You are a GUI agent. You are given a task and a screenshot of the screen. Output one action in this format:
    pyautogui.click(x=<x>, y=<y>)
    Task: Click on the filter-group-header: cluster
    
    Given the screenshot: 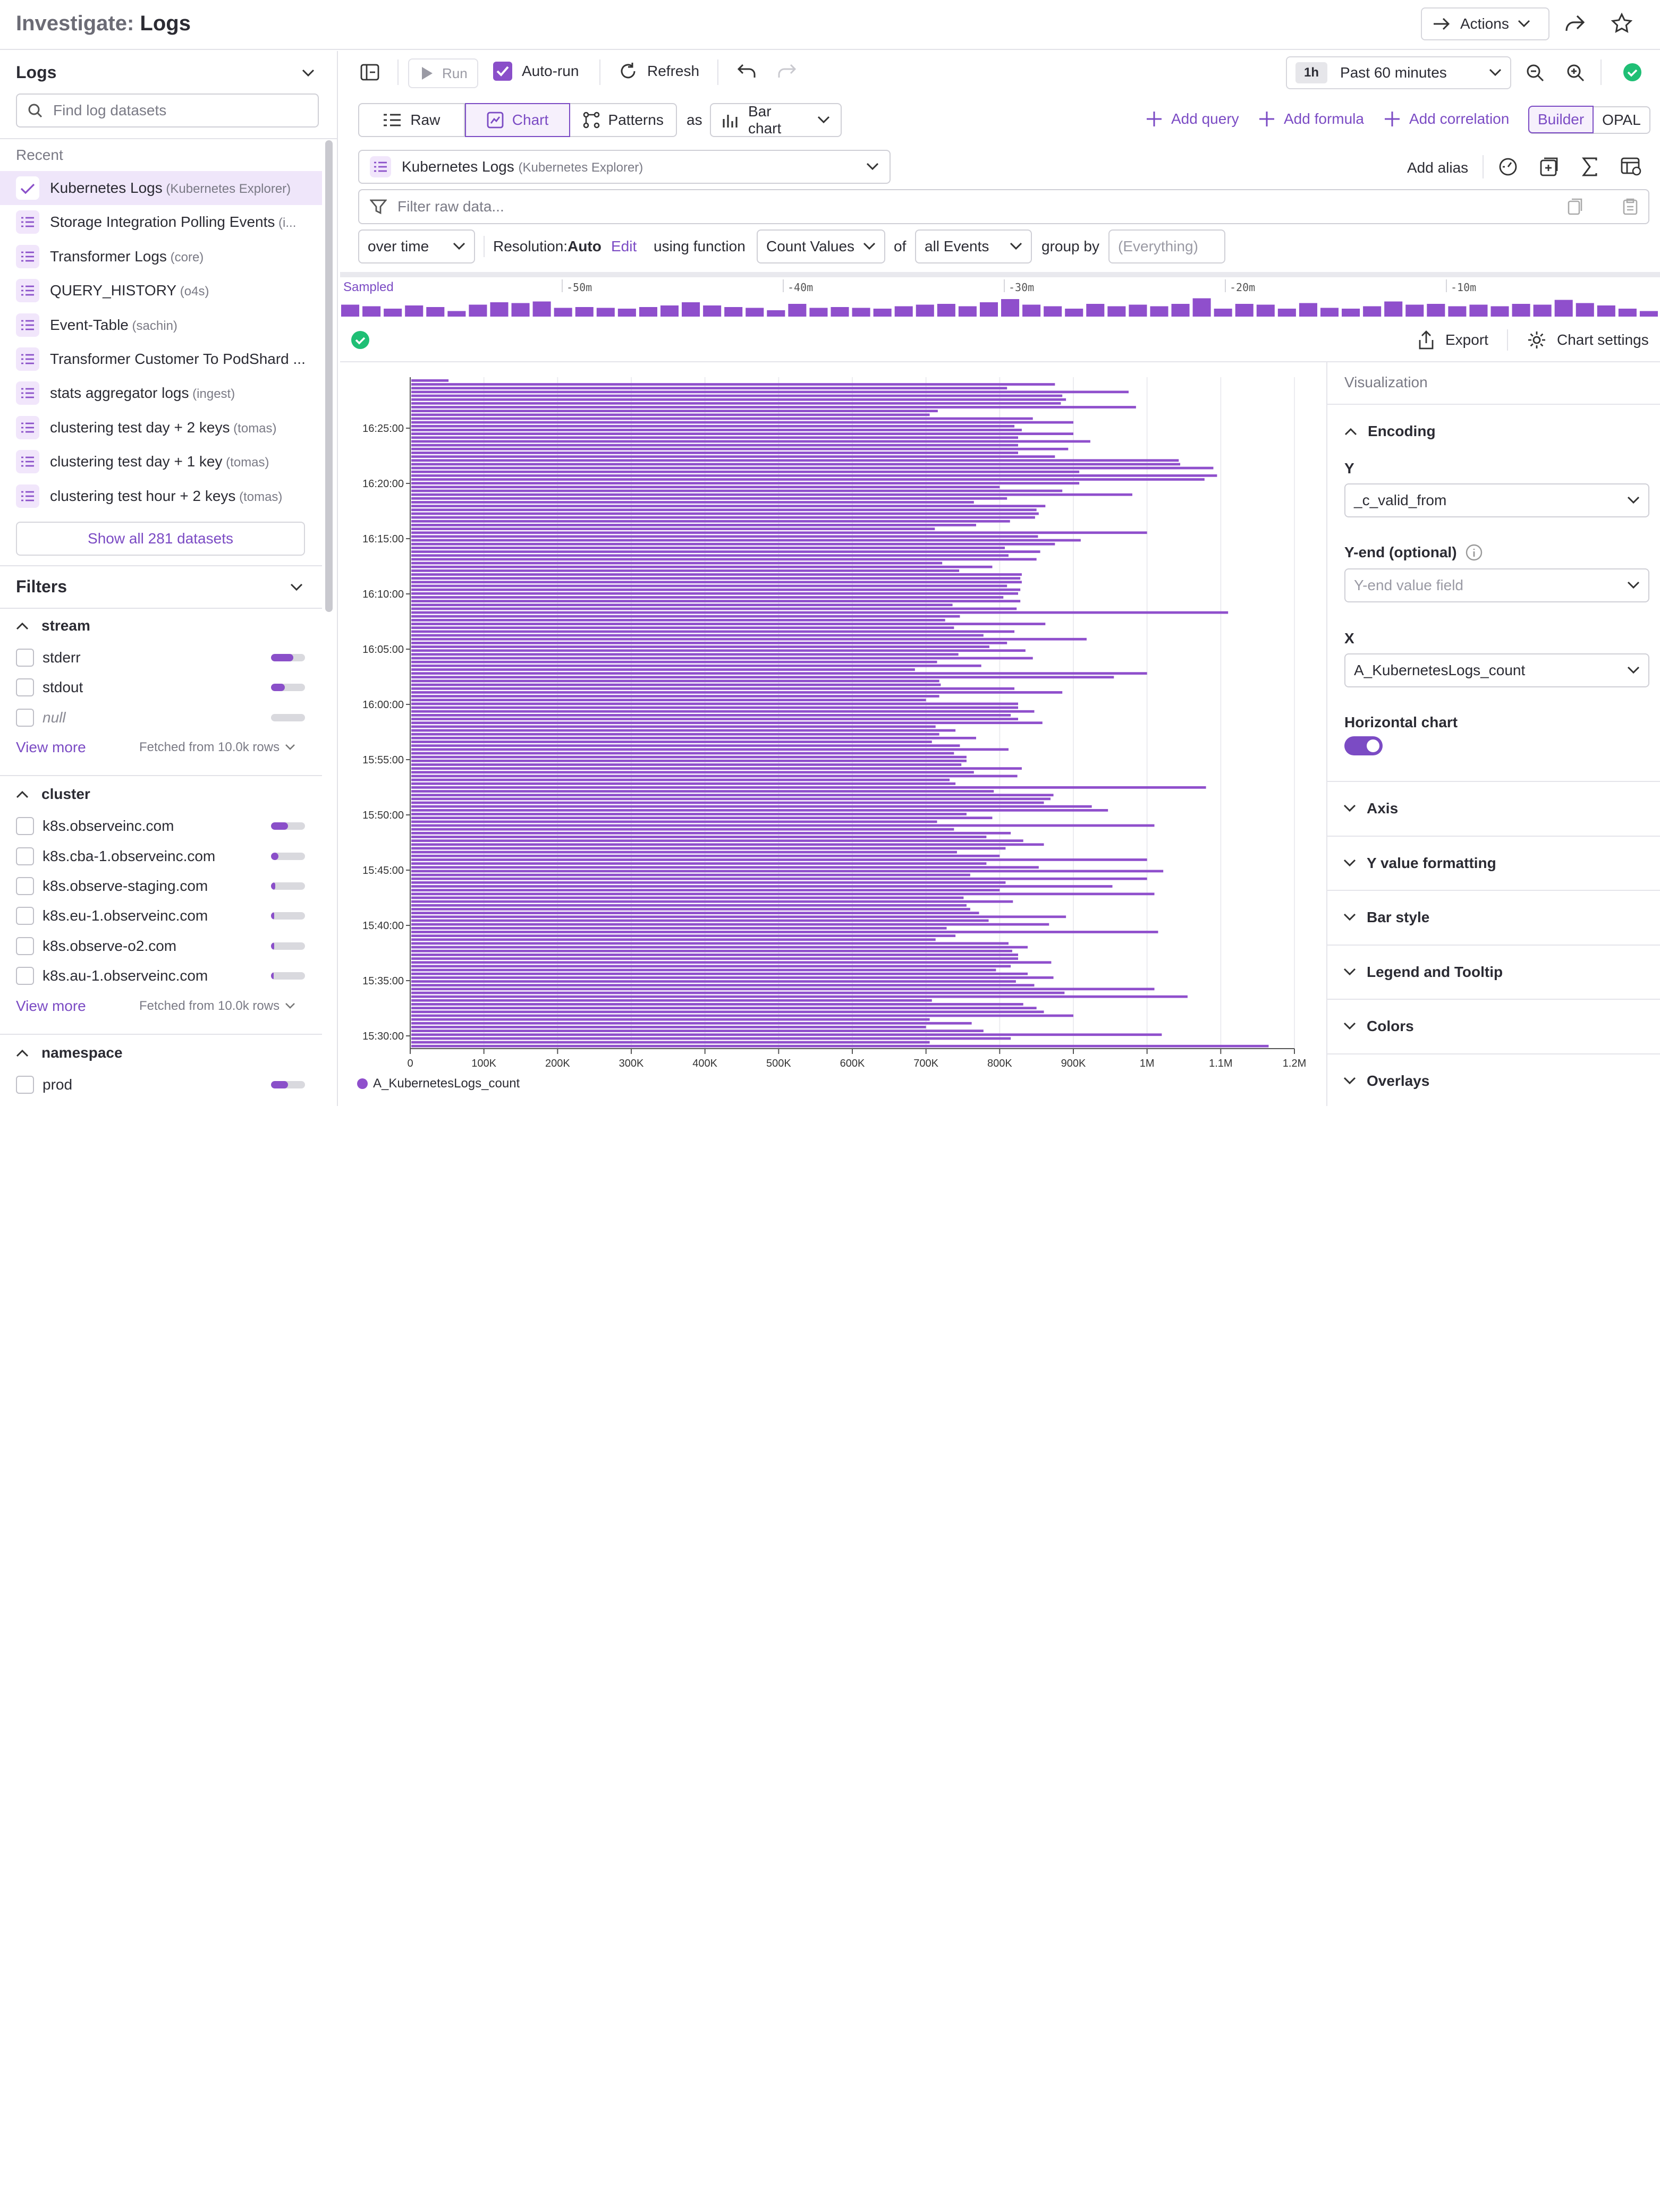 What is the action you would take?
    pyautogui.click(x=53, y=794)
    